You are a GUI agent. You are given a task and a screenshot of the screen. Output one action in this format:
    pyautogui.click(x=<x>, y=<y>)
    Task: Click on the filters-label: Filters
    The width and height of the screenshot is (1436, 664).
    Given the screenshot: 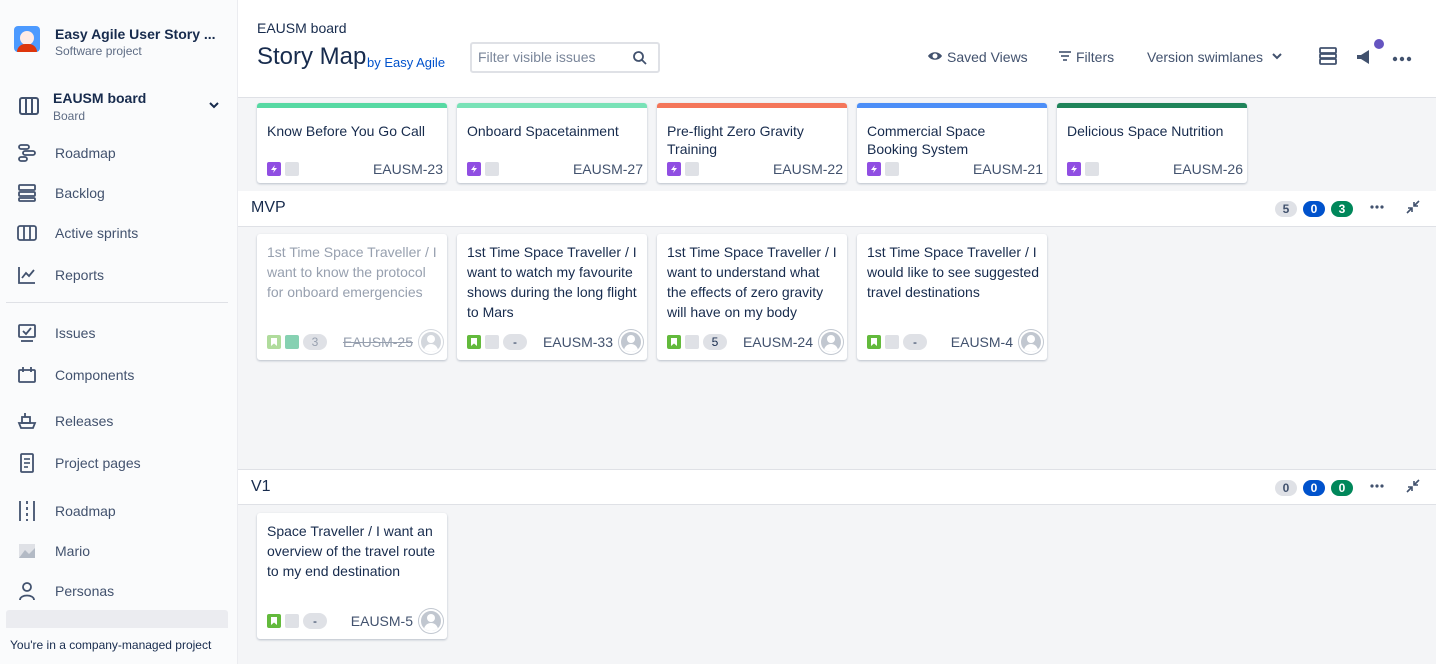 What is the action you would take?
    pyautogui.click(x=1095, y=57)
    